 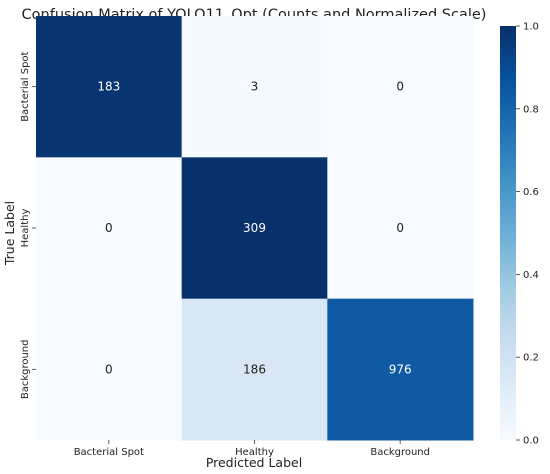 What do you see at coordinates (508, 233) in the screenshot?
I see `colorbar` at bounding box center [508, 233].